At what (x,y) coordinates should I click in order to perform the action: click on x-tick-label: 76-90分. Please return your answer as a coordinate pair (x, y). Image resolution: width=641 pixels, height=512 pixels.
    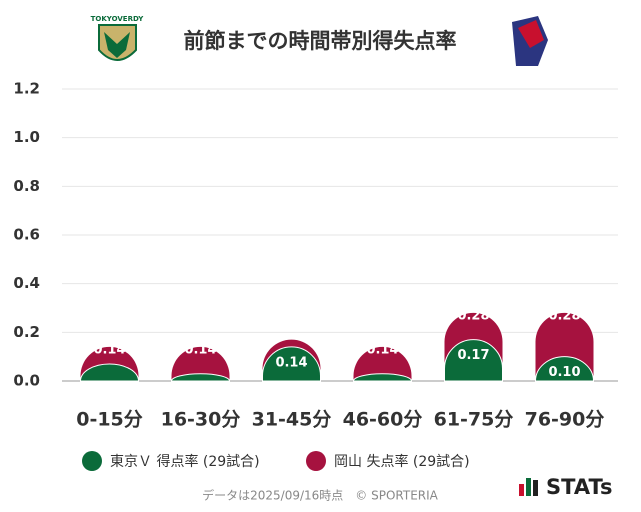
    Looking at the image, I should click on (565, 420).